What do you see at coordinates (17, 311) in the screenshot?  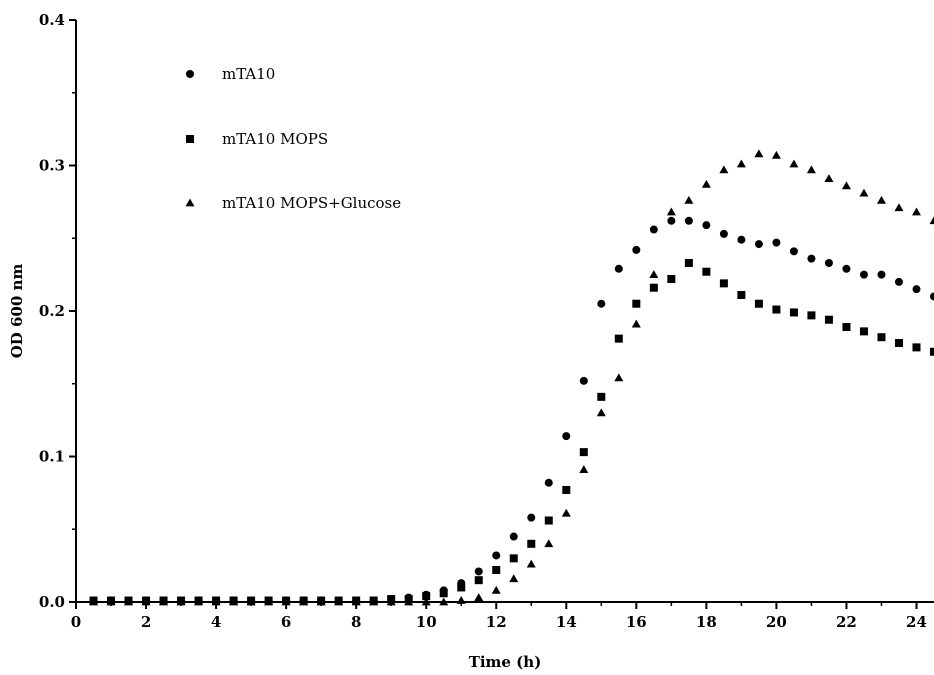 I see `y-axis-label: OD 600 nm` at bounding box center [17, 311].